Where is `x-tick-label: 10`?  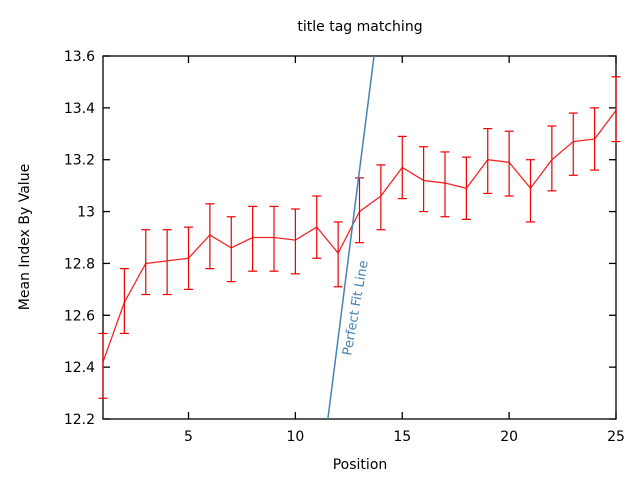
x-tick-label: 10 is located at coordinates (295, 437).